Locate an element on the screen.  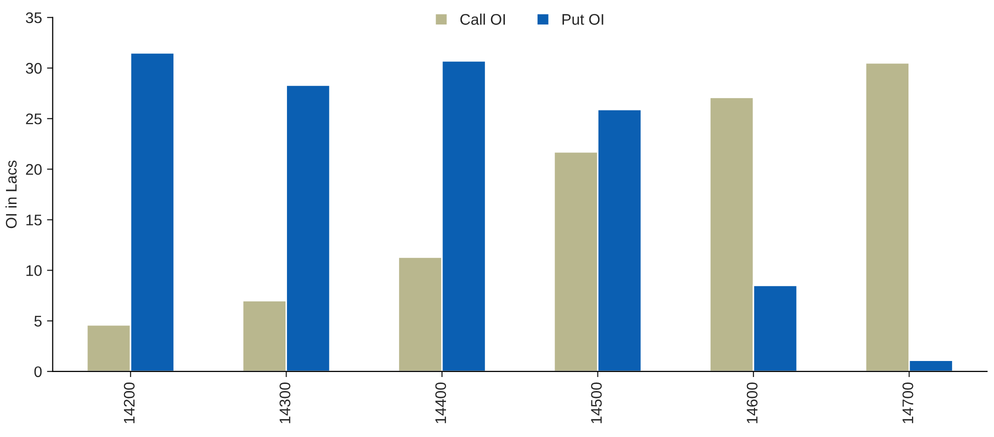
y-tick-label: 20 is located at coordinates (34, 169).